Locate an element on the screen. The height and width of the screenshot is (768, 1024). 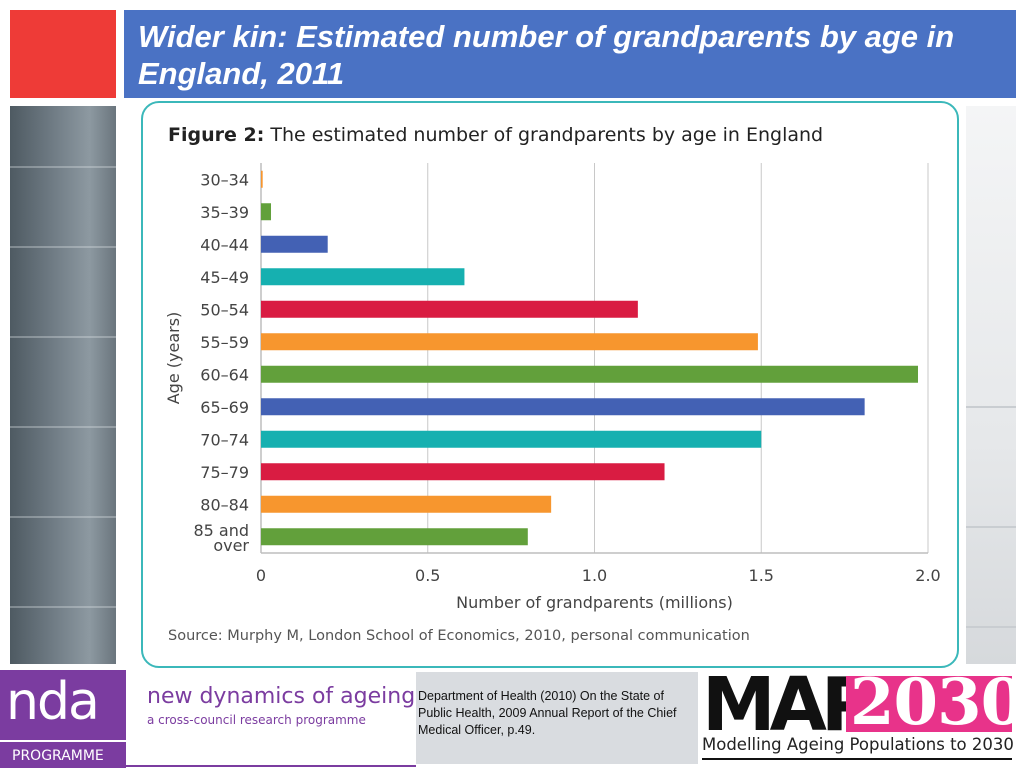
nda-programme-name: new dynamics of ageing is located at coordinates (281, 696).